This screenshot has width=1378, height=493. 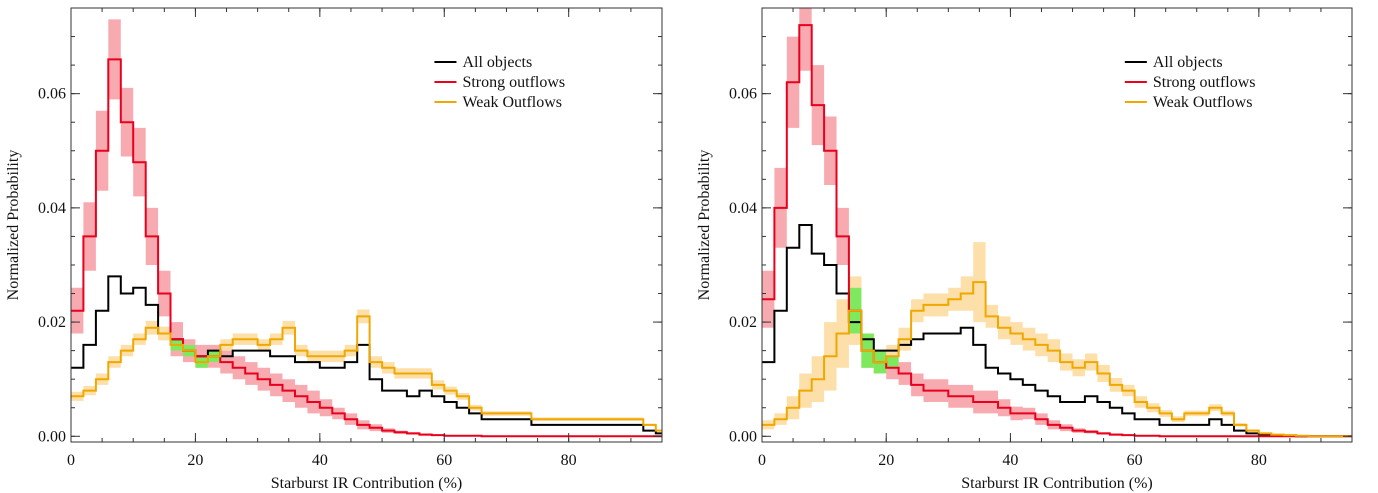 I want to click on series-line-all-objects, so click(x=366, y=355).